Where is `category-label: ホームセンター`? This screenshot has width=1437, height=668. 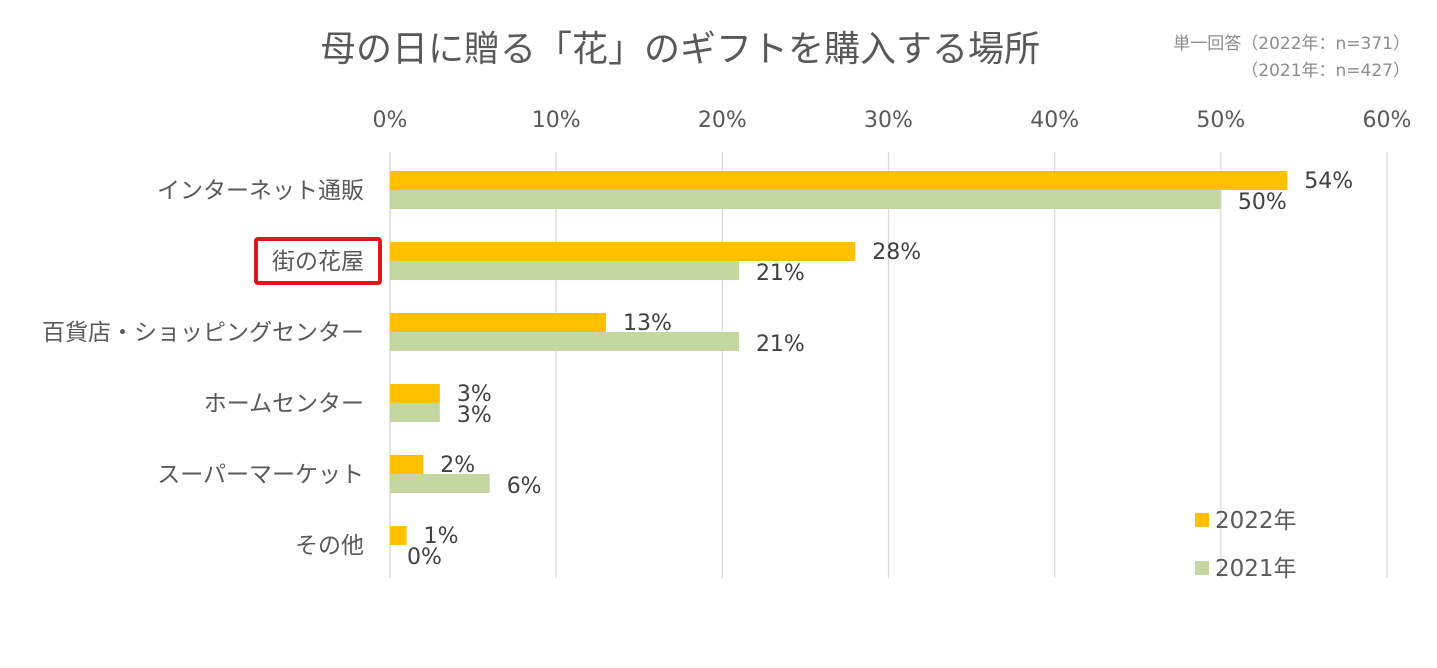
category-label: ホームセンター is located at coordinates (284, 404).